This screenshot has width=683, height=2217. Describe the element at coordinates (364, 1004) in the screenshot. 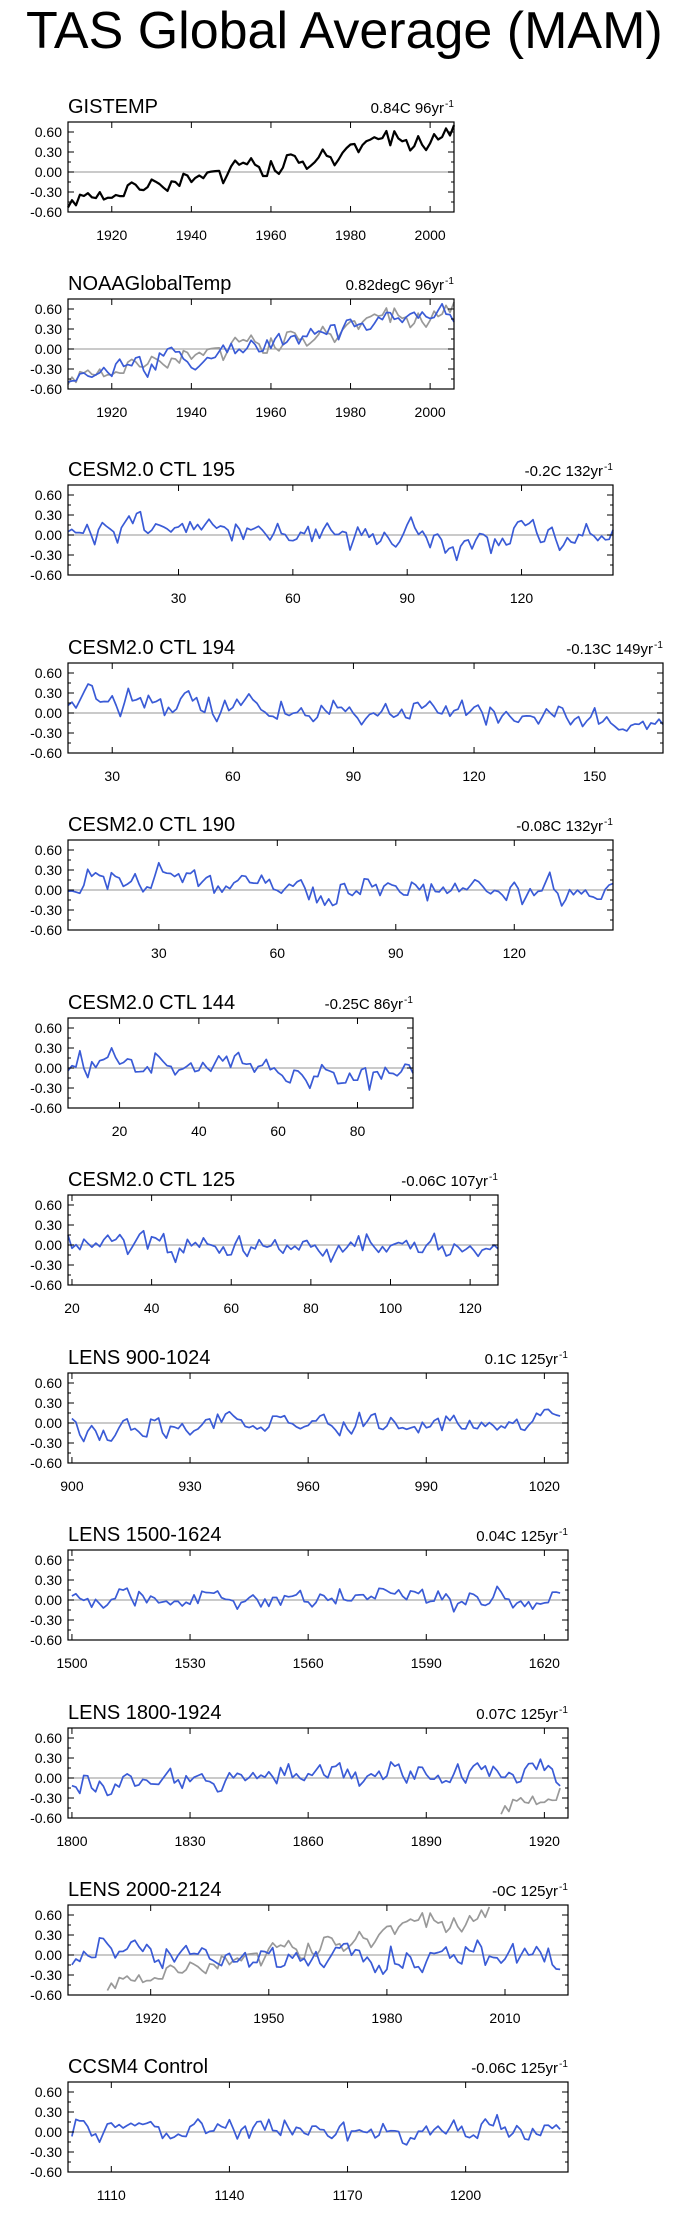

I see `panel-trend: -0.25C 86yr` at that location.